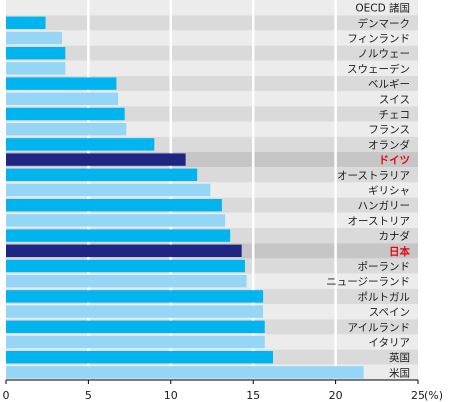 The width and height of the screenshot is (450, 402). What do you see at coordinates (384, 297) in the screenshot?
I see `category-label-ポルトガル: ポルトガル` at bounding box center [384, 297].